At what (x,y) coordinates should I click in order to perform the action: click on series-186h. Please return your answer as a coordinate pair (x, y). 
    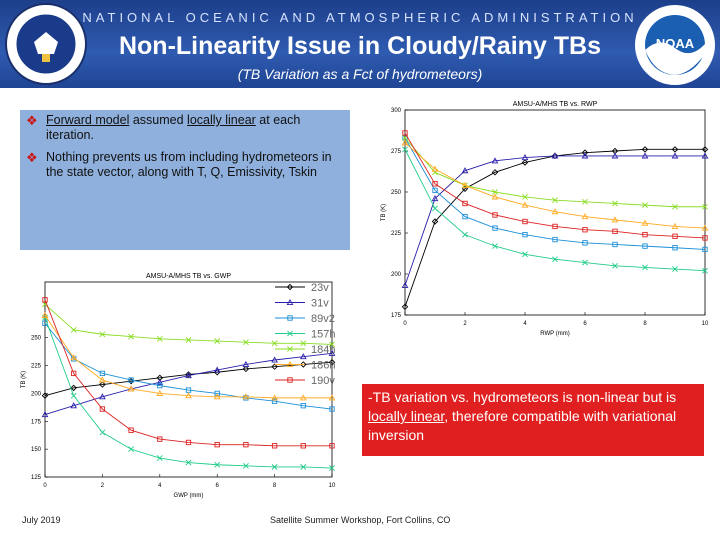
    Looking at the image, I should click on (188, 356).